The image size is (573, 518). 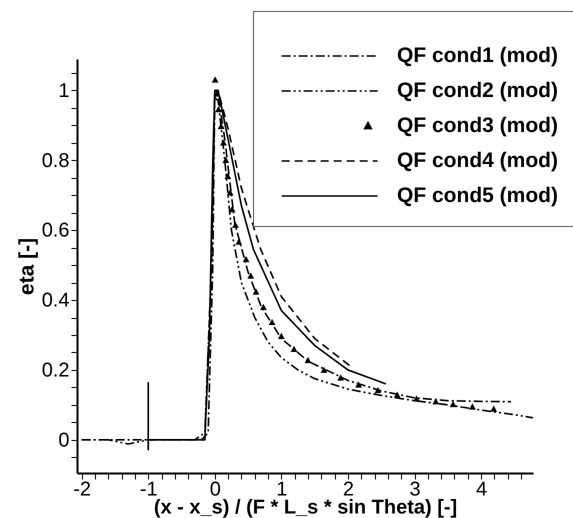 I want to click on x-tick-label: 4, so click(x=482, y=489).